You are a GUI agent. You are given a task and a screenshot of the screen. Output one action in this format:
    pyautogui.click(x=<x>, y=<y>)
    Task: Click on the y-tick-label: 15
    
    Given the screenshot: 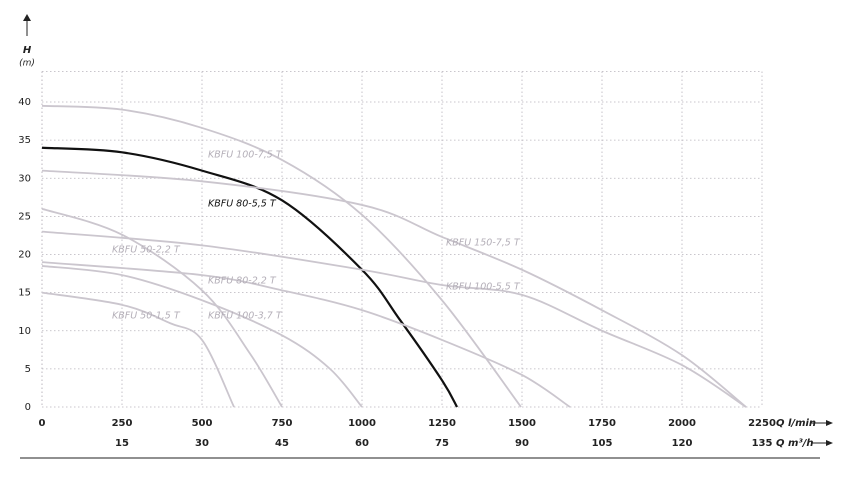 What is the action you would take?
    pyautogui.click(x=24, y=293)
    